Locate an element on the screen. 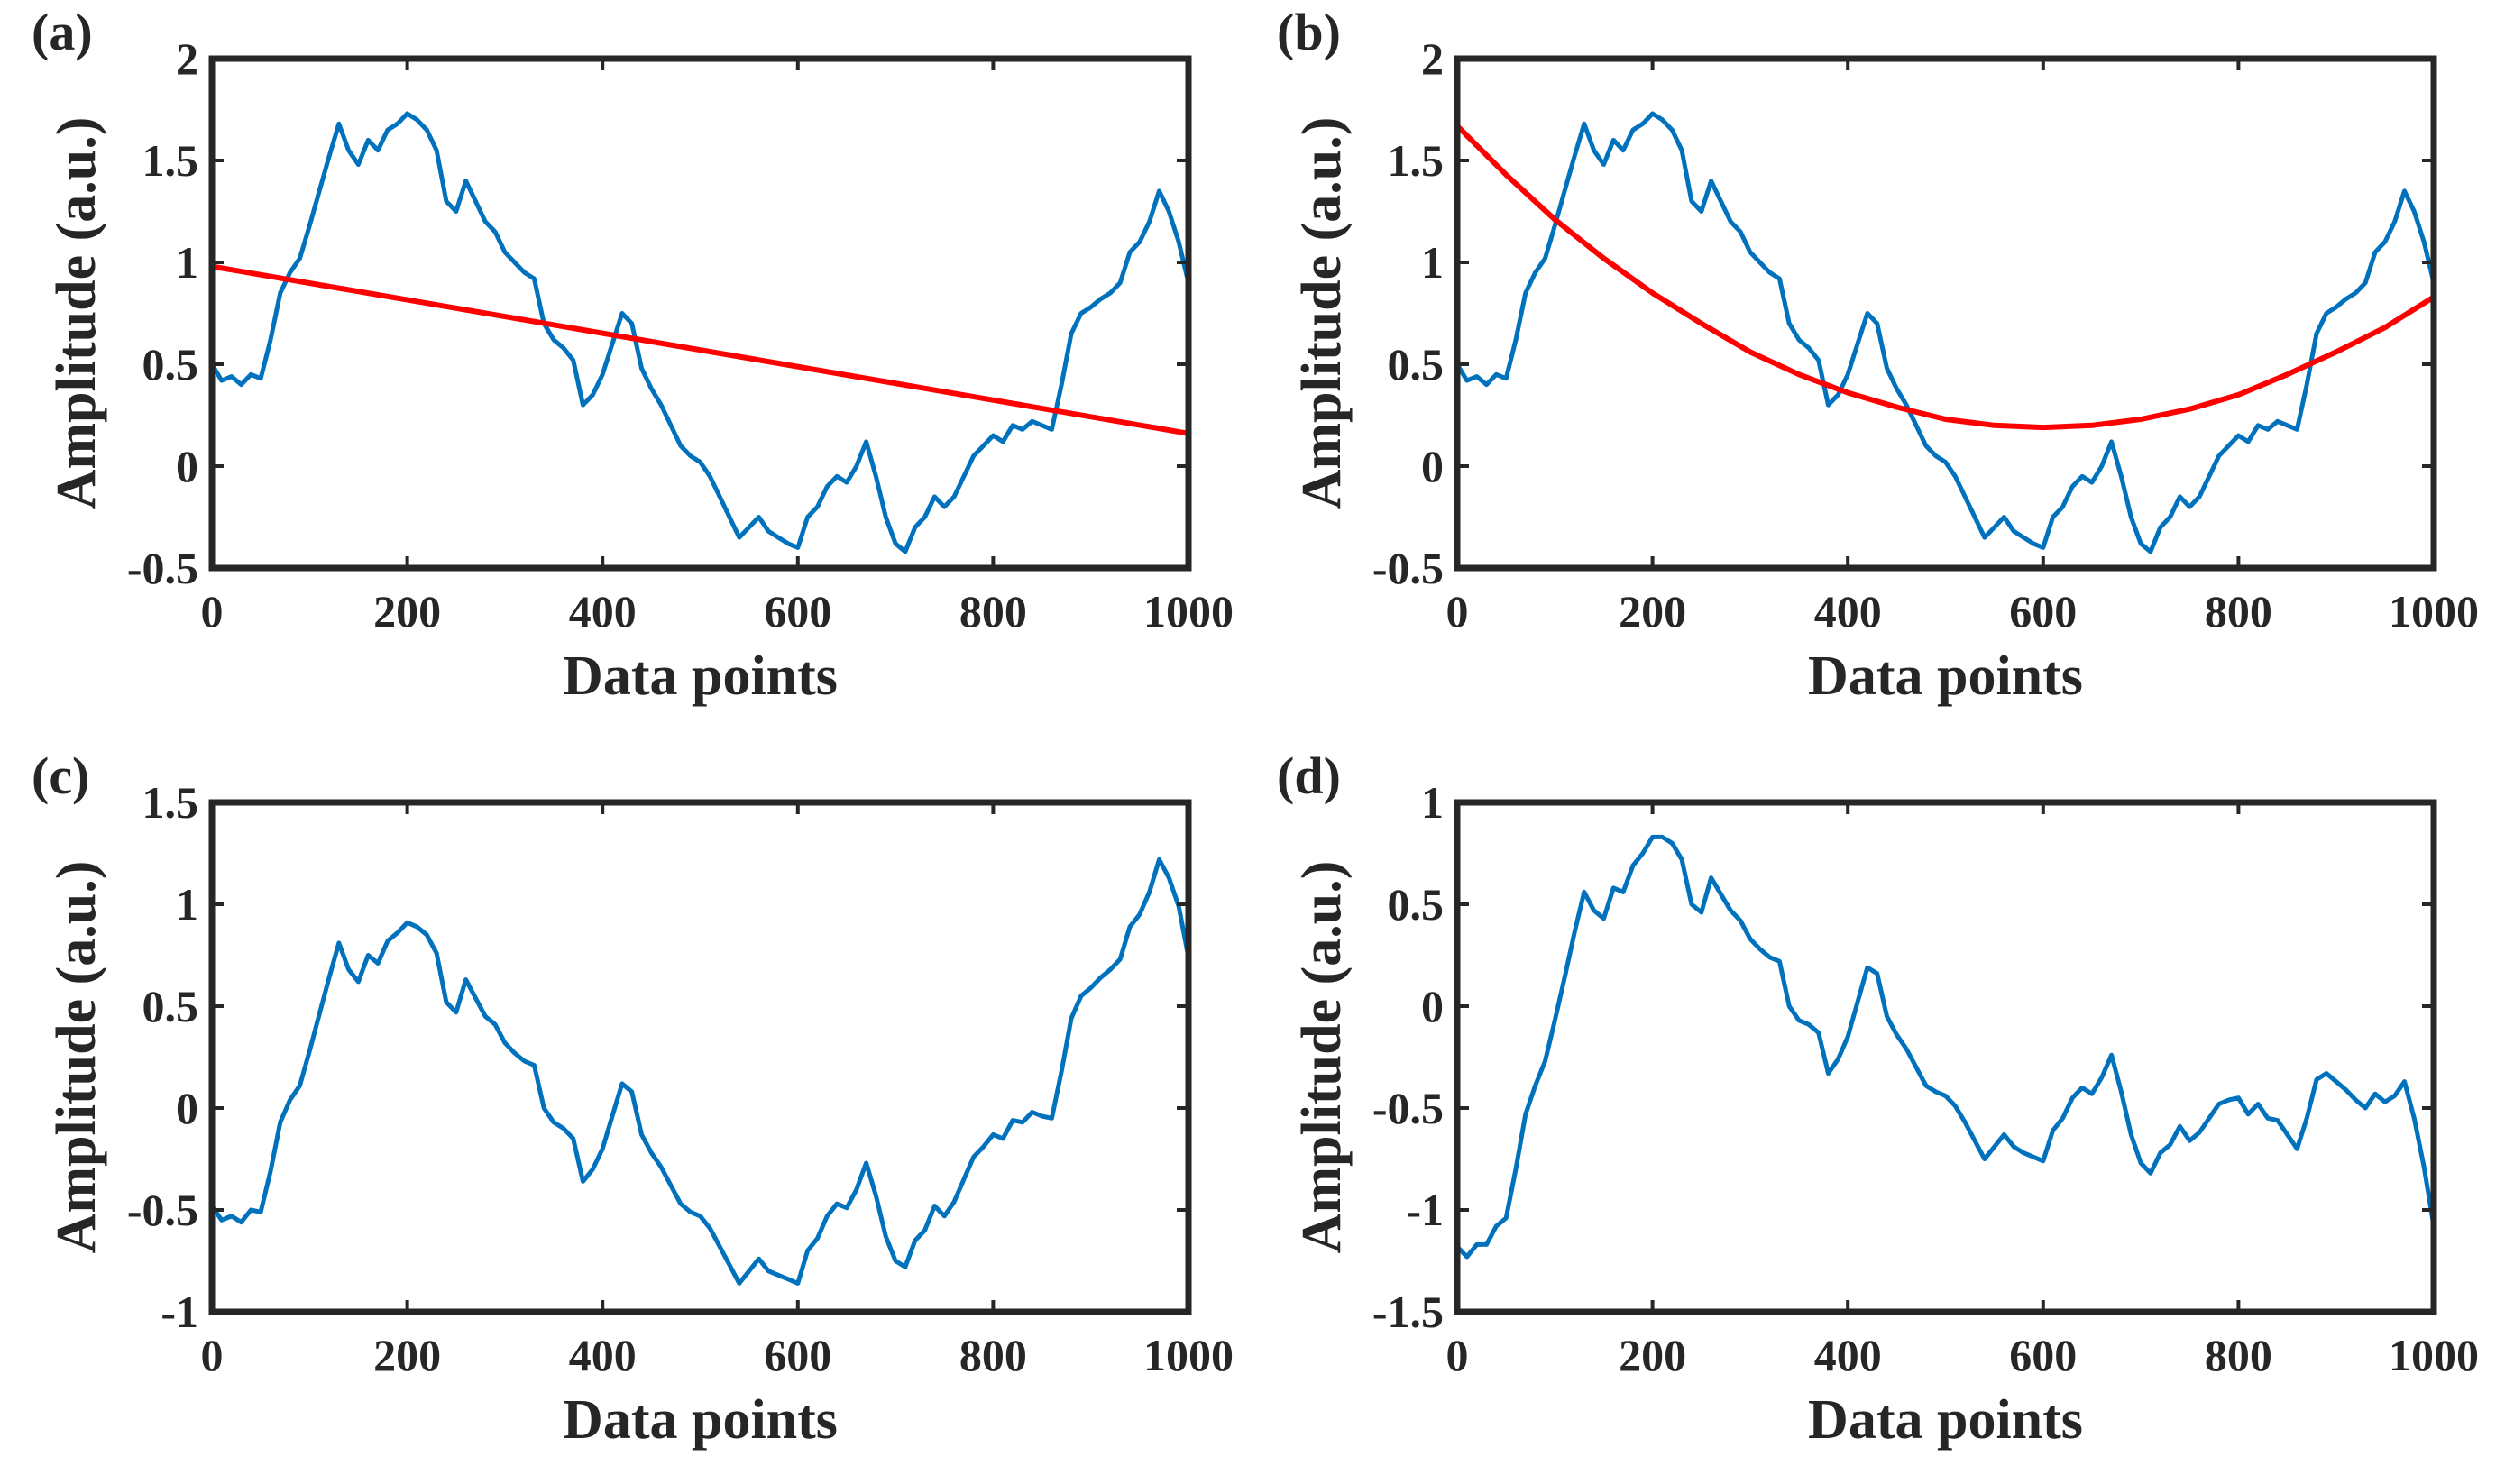  y-tick-label: -1.5 is located at coordinates (1408, 1312).